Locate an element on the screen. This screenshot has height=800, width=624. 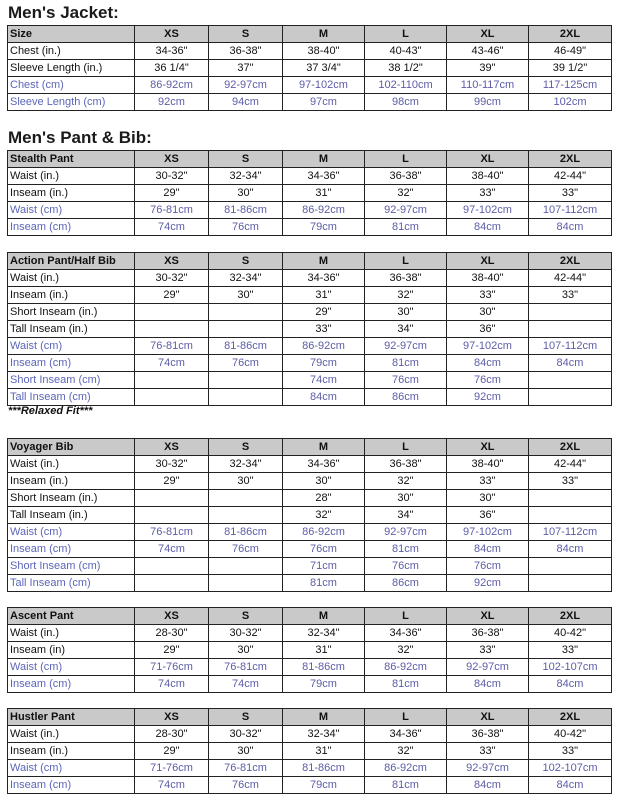
table-cell: 92-97cm is located at coordinates (245, 85).